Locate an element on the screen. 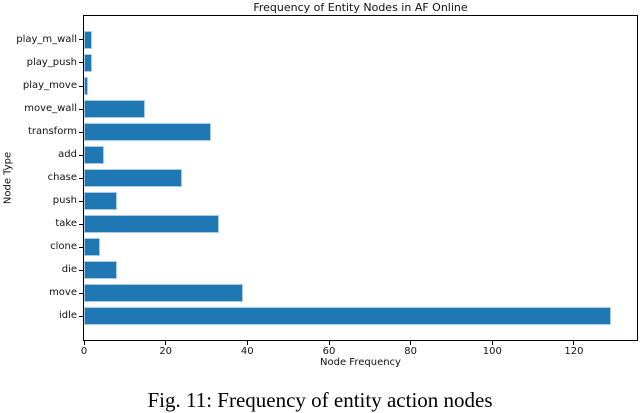  x-tick-label: 20 is located at coordinates (166, 351).